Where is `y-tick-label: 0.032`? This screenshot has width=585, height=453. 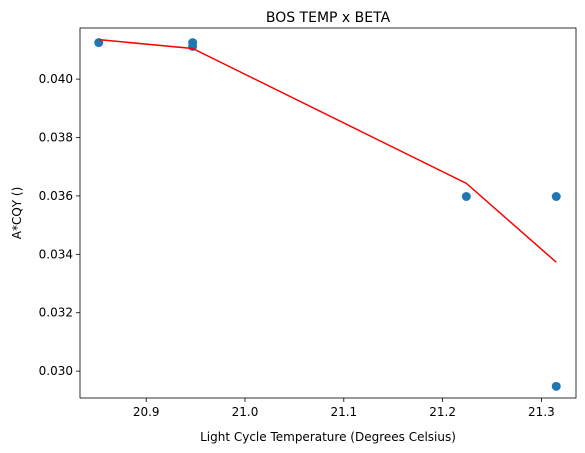
y-tick-label: 0.032 is located at coordinates (56, 313).